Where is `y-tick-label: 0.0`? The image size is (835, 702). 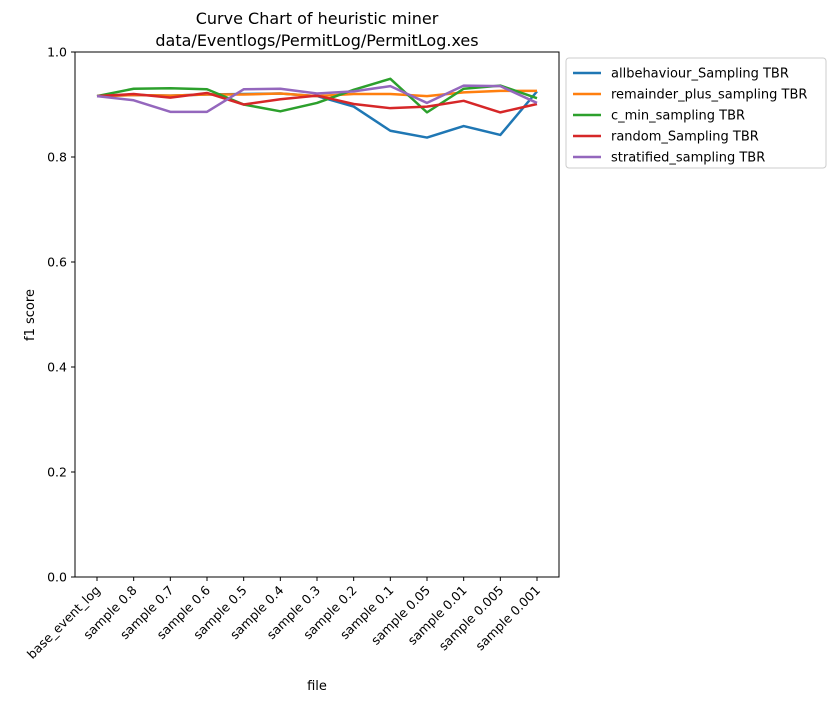 y-tick-label: 0.0 is located at coordinates (57, 577).